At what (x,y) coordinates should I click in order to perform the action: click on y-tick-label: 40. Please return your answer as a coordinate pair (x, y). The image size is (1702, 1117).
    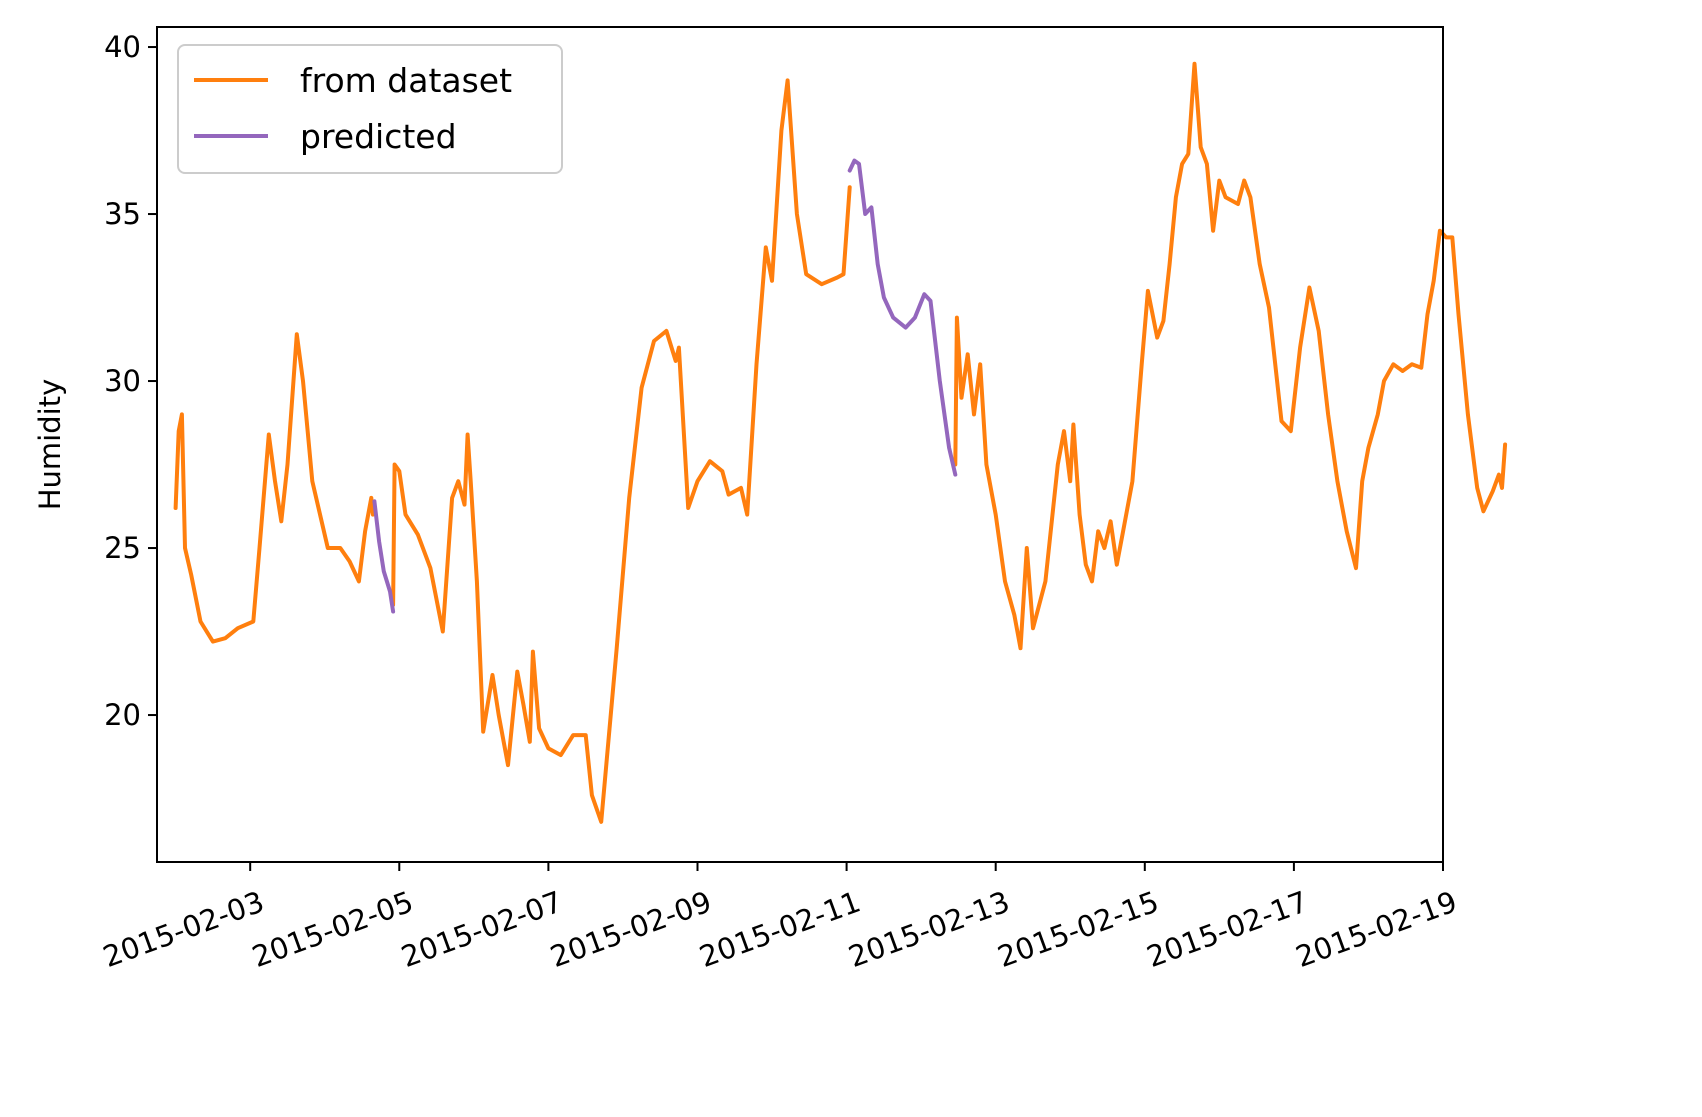
    Looking at the image, I should click on (122, 47).